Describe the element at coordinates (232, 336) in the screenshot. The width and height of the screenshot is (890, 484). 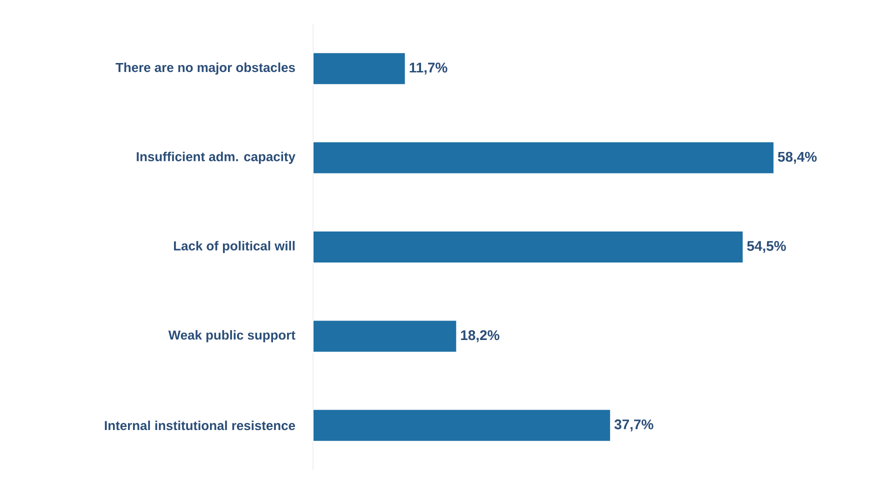
I see `y-tick-label: Weak public support` at that location.